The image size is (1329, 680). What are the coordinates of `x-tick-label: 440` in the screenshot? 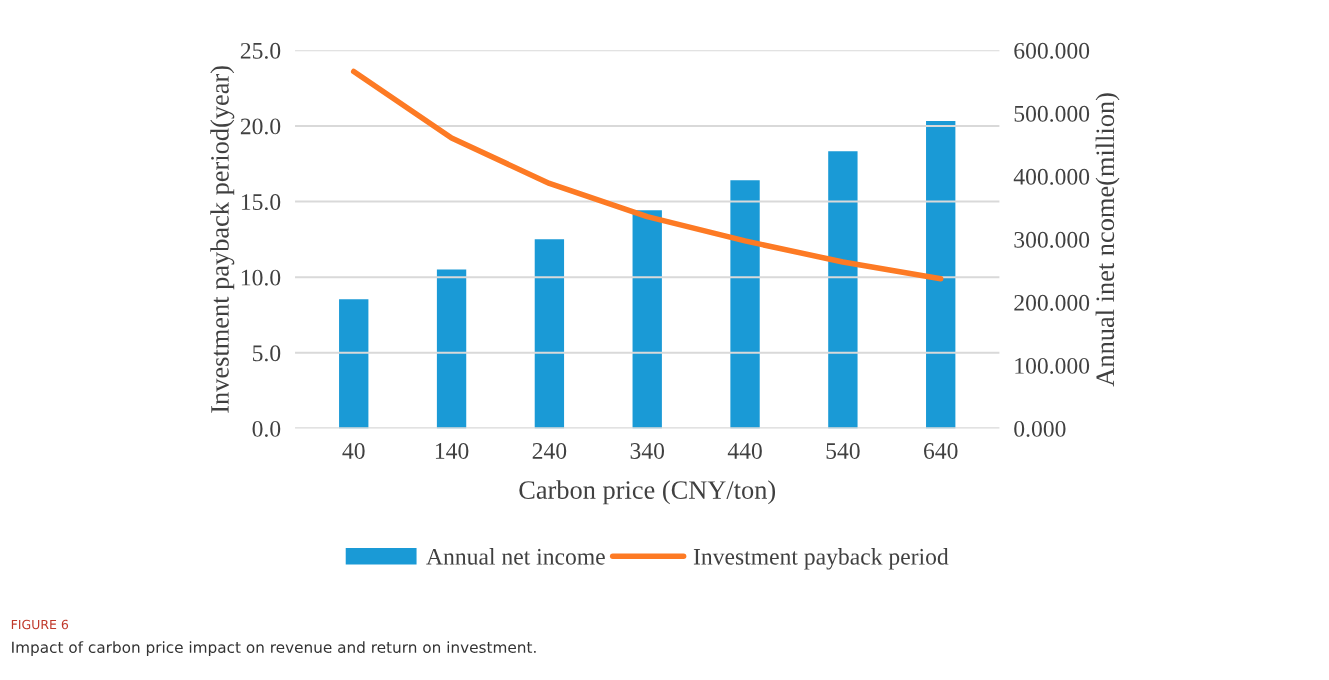 It's located at (744, 450).